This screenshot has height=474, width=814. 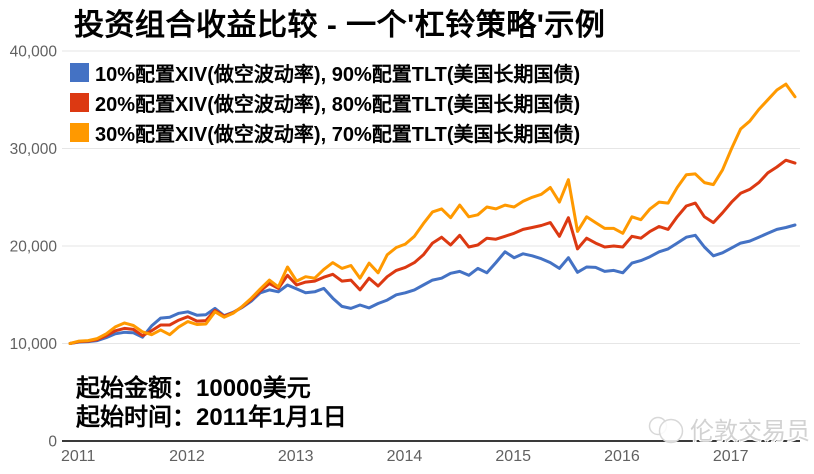 What do you see at coordinates (338, 74) in the screenshot?
I see `legend-label: 10%配置XIV(做空波动率), 90%配置TLT(美国长期国债)` at bounding box center [338, 74].